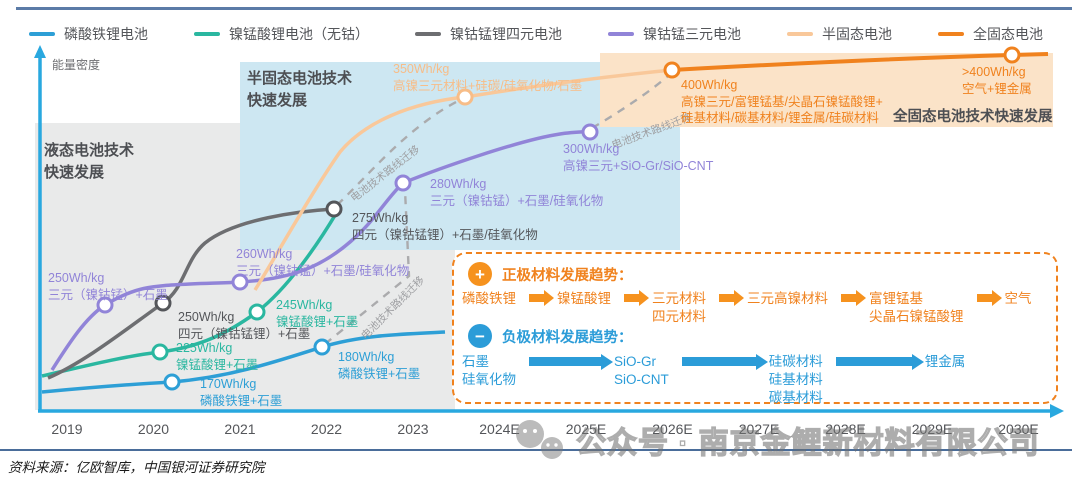  Describe the element at coordinates (499, 429) in the screenshot. I see `x-tick-label: 2024E` at that location.